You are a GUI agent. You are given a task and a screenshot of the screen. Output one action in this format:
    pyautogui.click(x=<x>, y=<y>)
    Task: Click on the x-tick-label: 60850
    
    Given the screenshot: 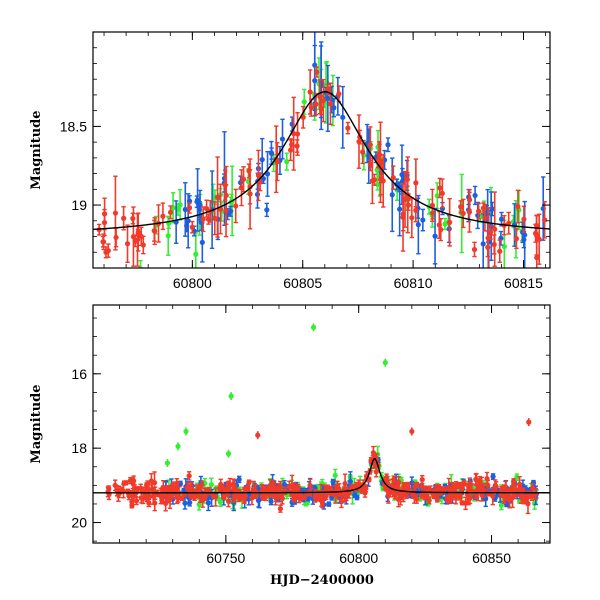 What is the action you would take?
    pyautogui.click(x=491, y=558)
    